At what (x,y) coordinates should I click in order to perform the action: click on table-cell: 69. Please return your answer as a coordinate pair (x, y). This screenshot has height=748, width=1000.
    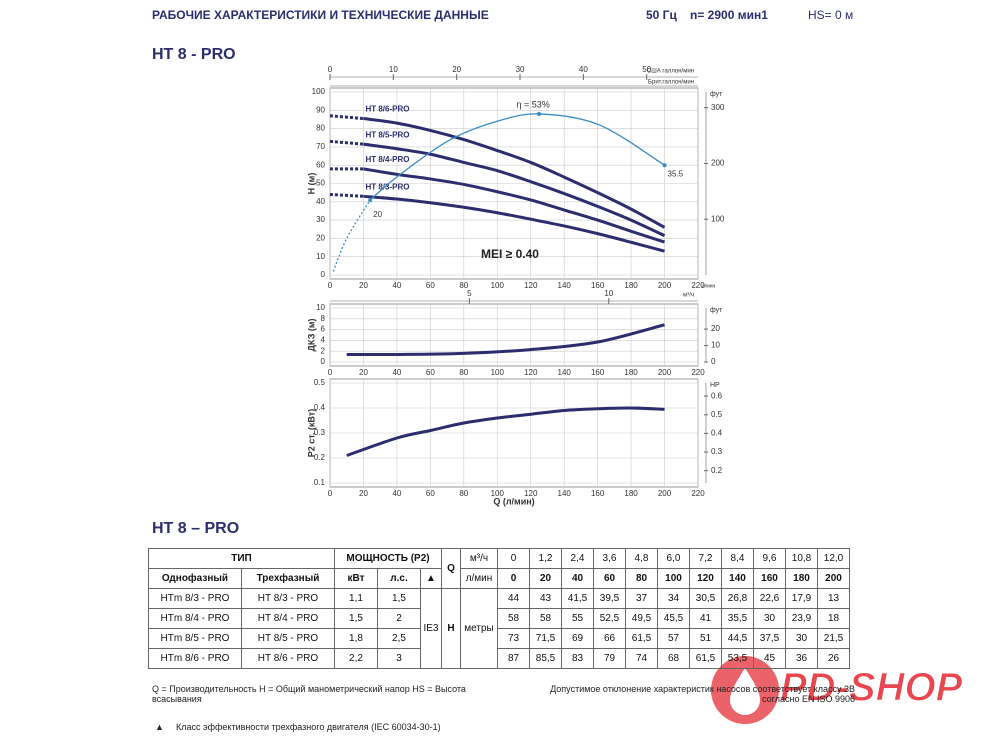
    Looking at the image, I should click on (577, 638).